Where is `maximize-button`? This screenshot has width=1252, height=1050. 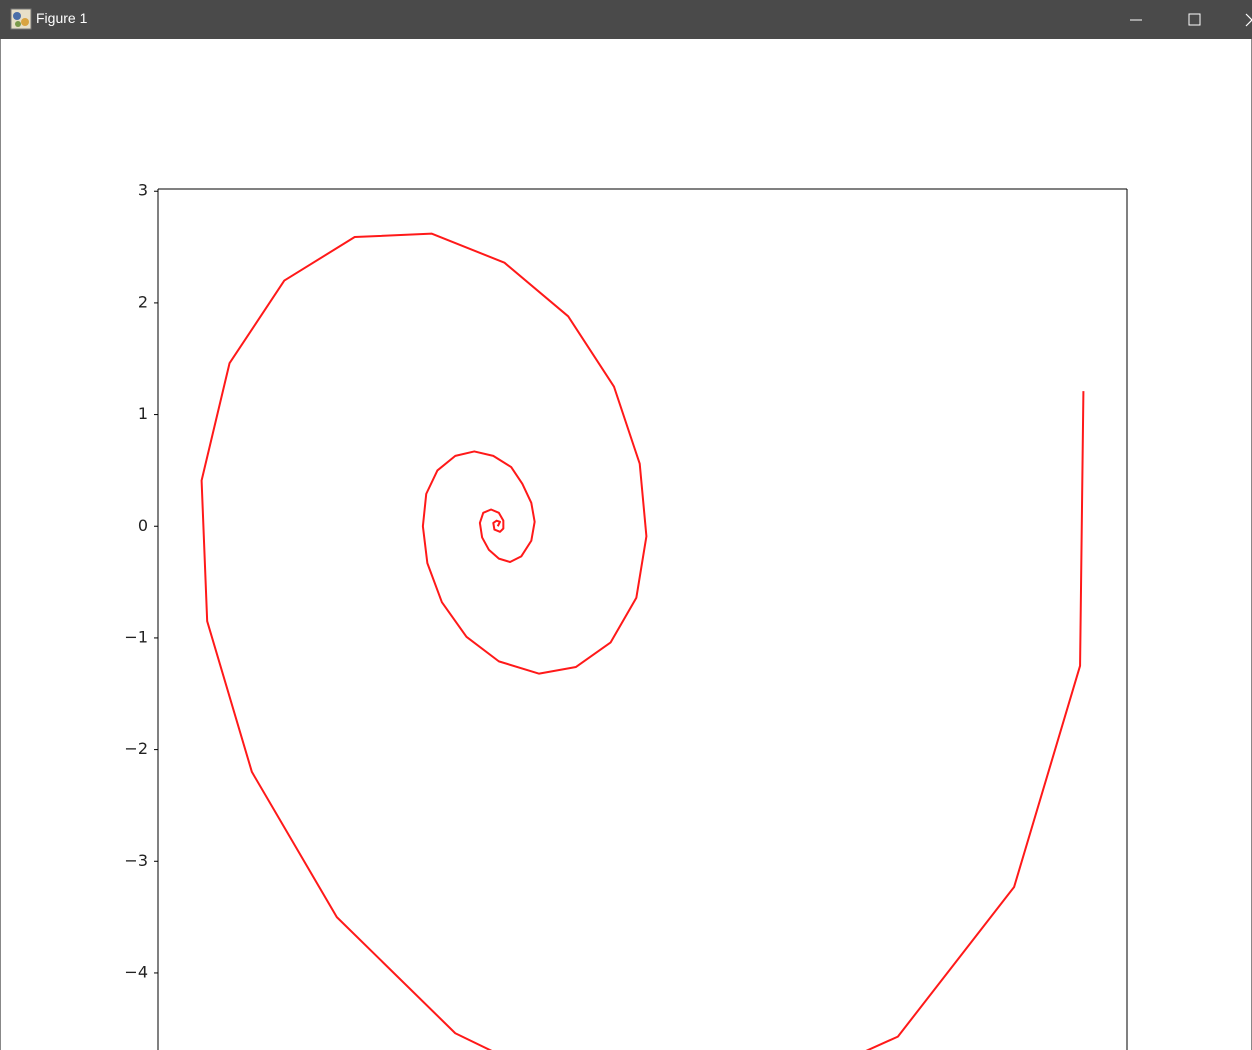
maximize-button is located at coordinates (1194, 19).